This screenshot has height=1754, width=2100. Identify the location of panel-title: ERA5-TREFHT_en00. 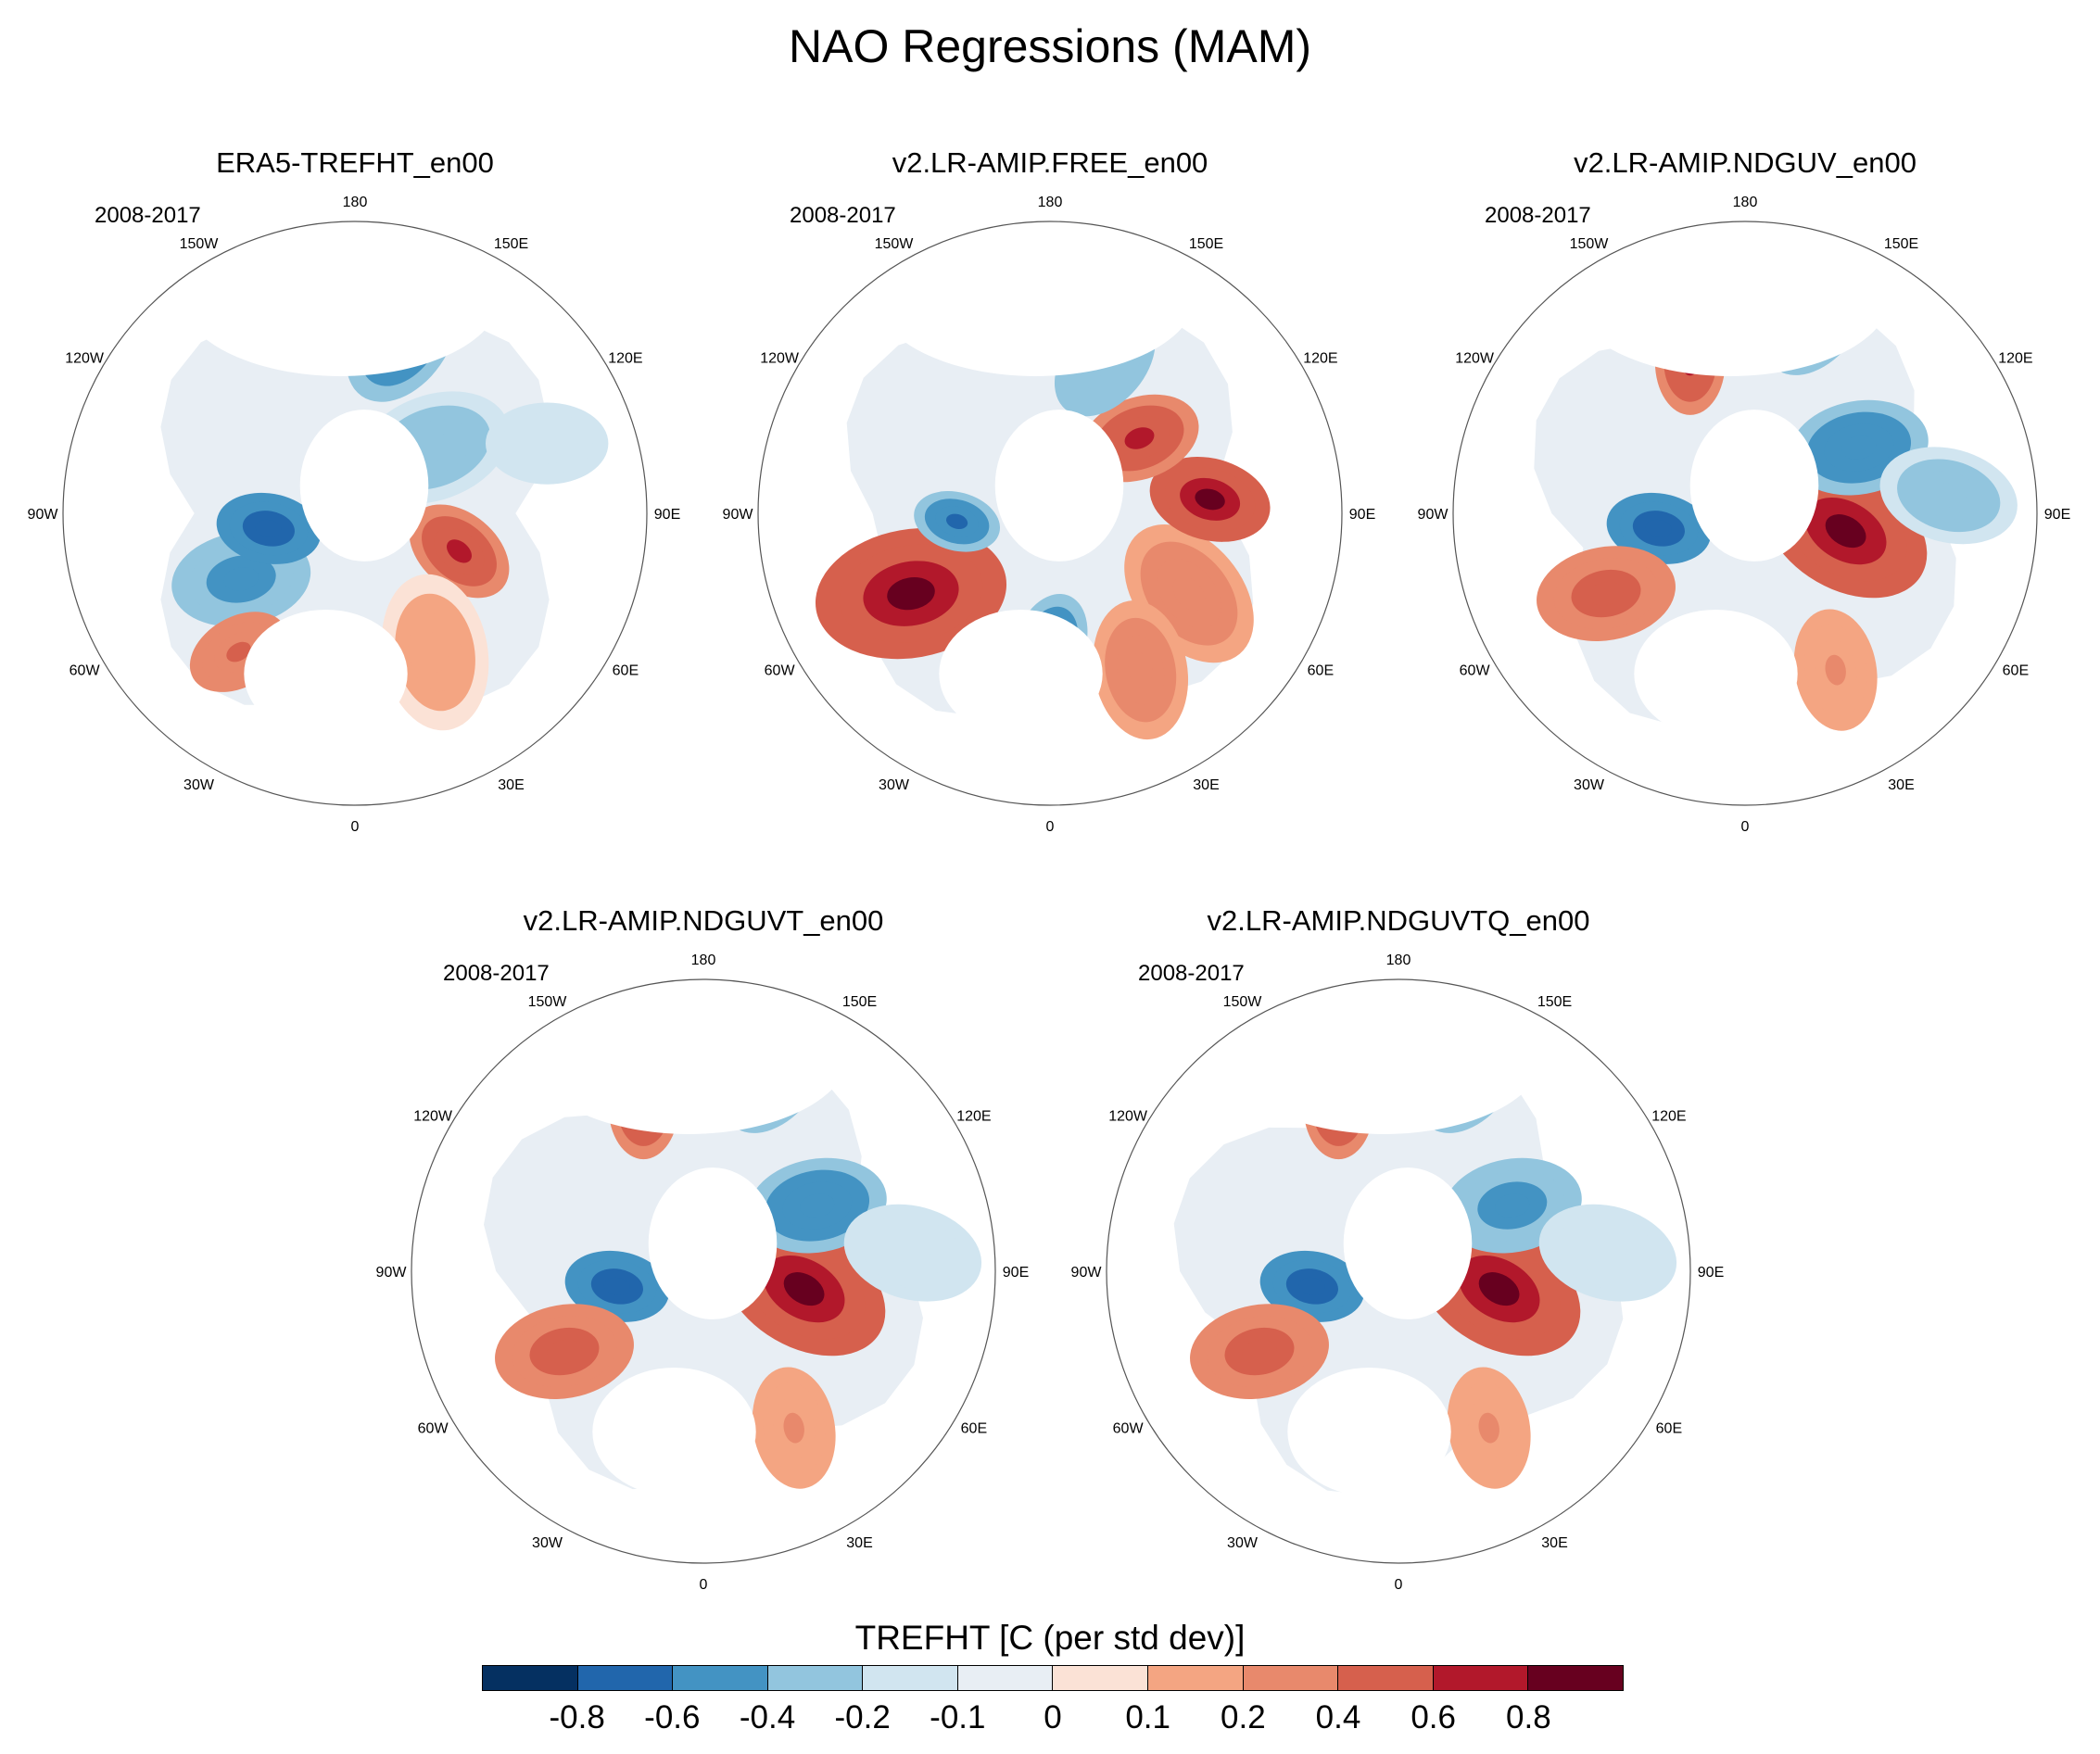
(355, 162).